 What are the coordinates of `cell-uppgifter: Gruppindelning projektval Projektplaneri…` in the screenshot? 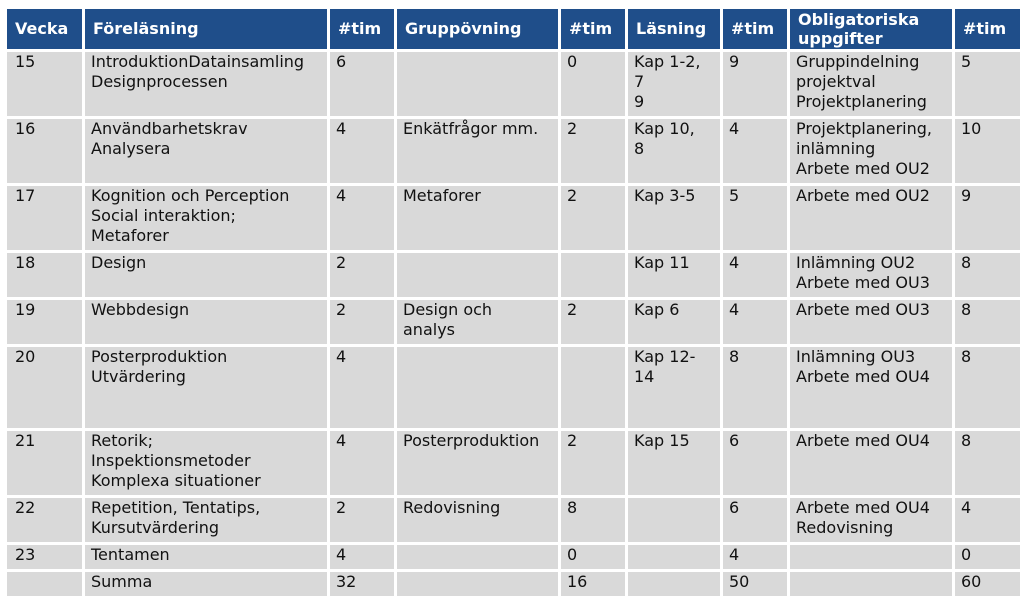 It's located at (871, 84).